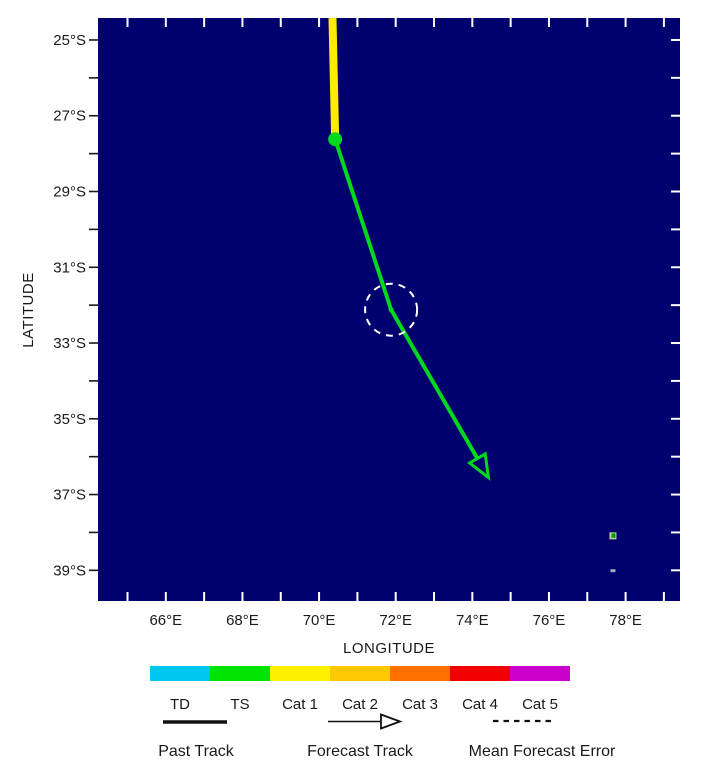 This screenshot has height=760, width=720. I want to click on category-label: Cat 4, so click(480, 704).